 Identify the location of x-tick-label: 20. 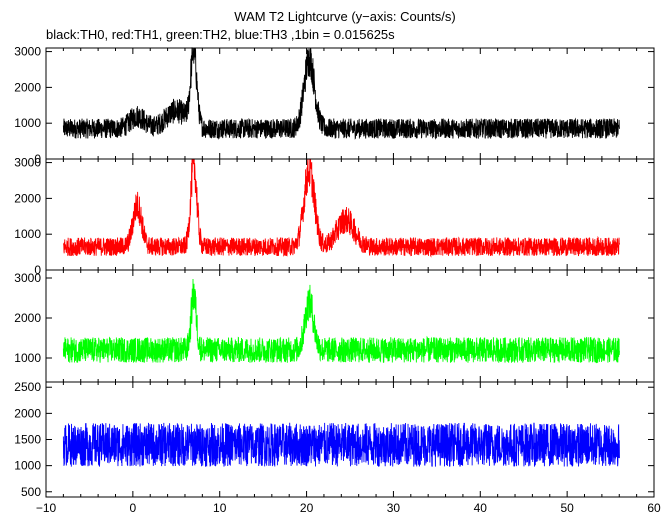
(307, 508).